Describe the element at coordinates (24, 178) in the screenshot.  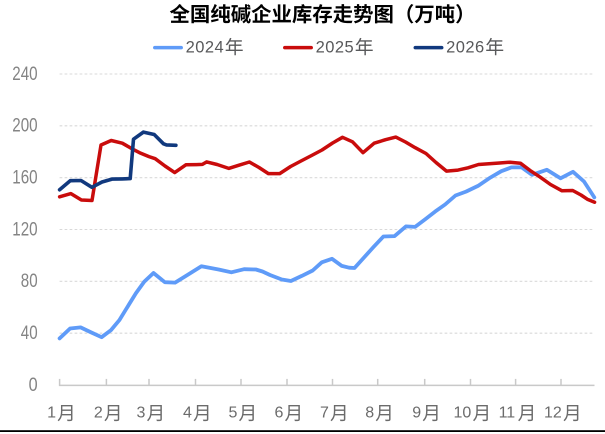
I see `svg-text: 160` at that location.